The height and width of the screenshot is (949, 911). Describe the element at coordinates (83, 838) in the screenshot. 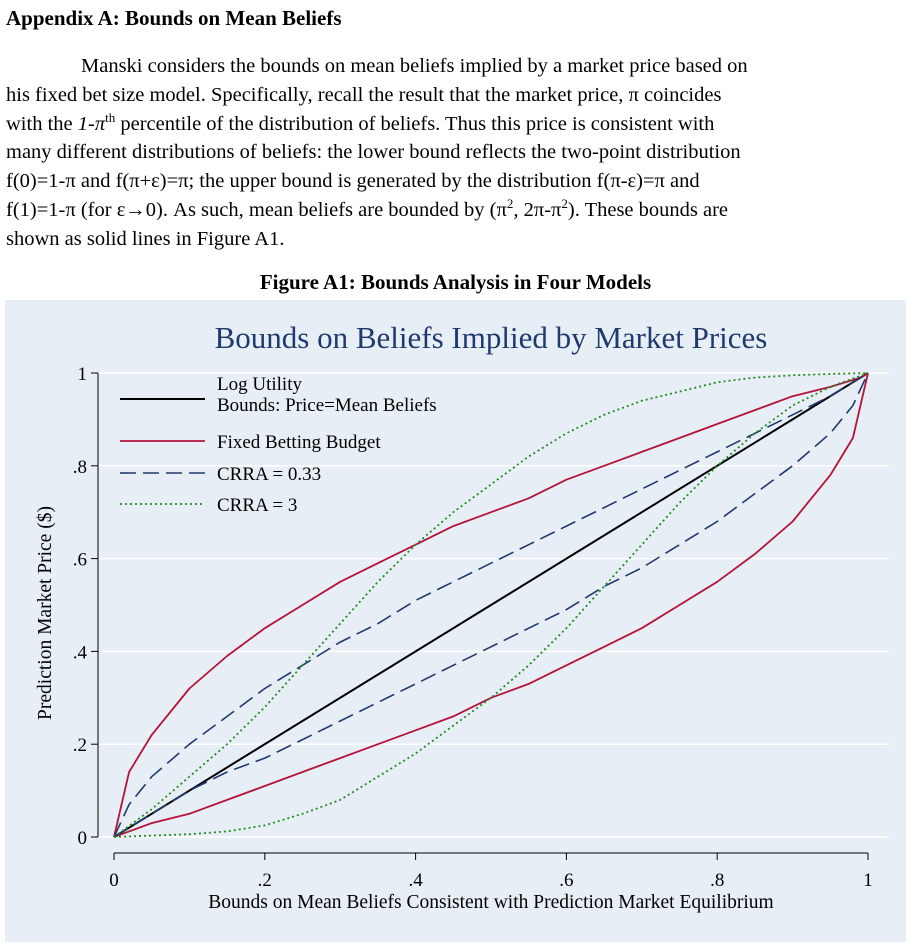

I see `y-tick-label-0: 0` at that location.